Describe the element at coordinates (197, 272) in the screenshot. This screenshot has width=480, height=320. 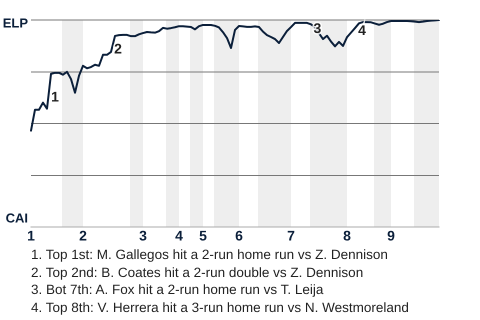
I see `text: 2. Top 2nd: B. Coates hit a 2-run double vs Z. Dennison` at that location.